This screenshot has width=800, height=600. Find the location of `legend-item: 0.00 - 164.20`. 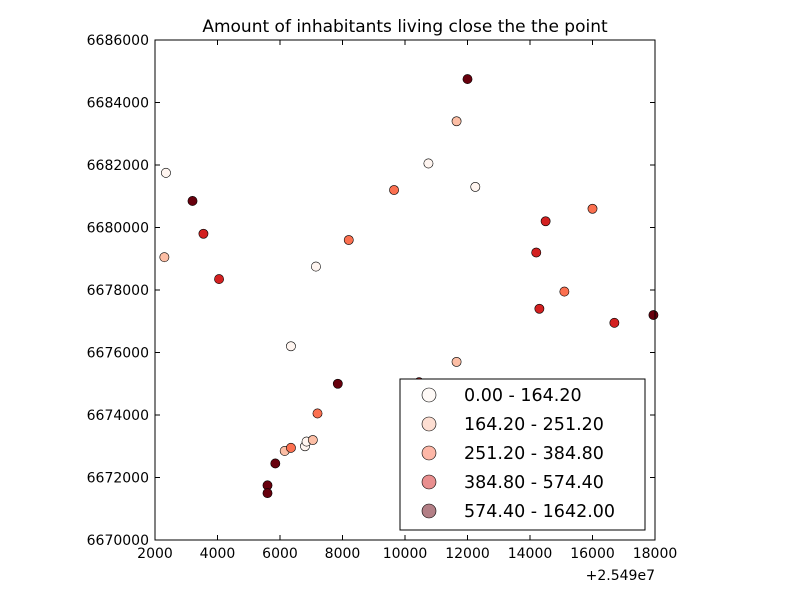

legend-item: 0.00 - 164.20 is located at coordinates (501, 396).